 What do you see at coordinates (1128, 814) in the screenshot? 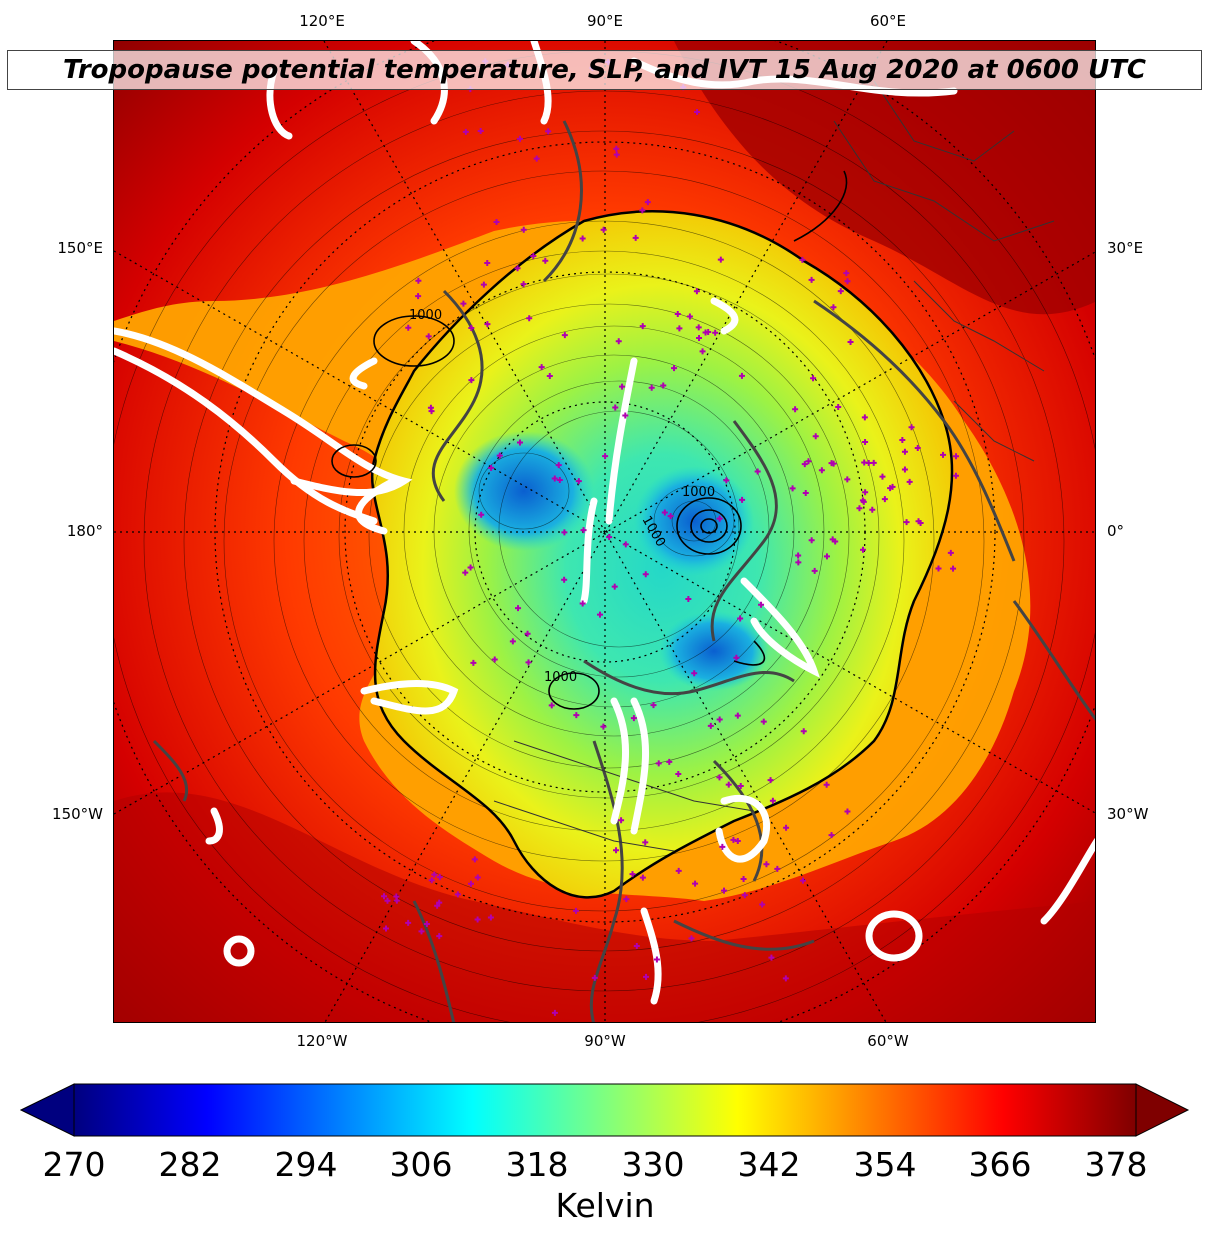
I see `lon-tick-right: 30°W` at bounding box center [1128, 814].